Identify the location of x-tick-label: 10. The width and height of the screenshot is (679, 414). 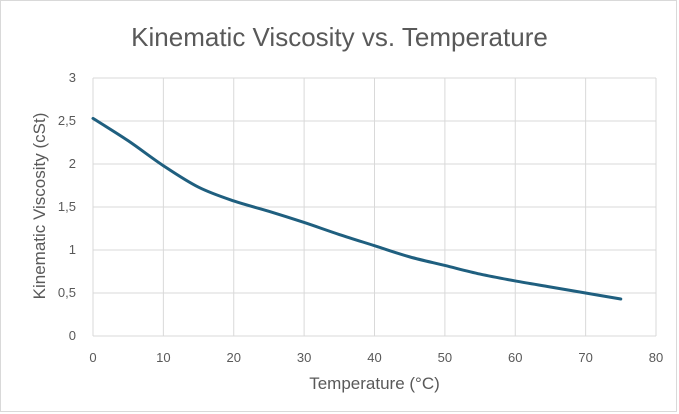
(163, 357).